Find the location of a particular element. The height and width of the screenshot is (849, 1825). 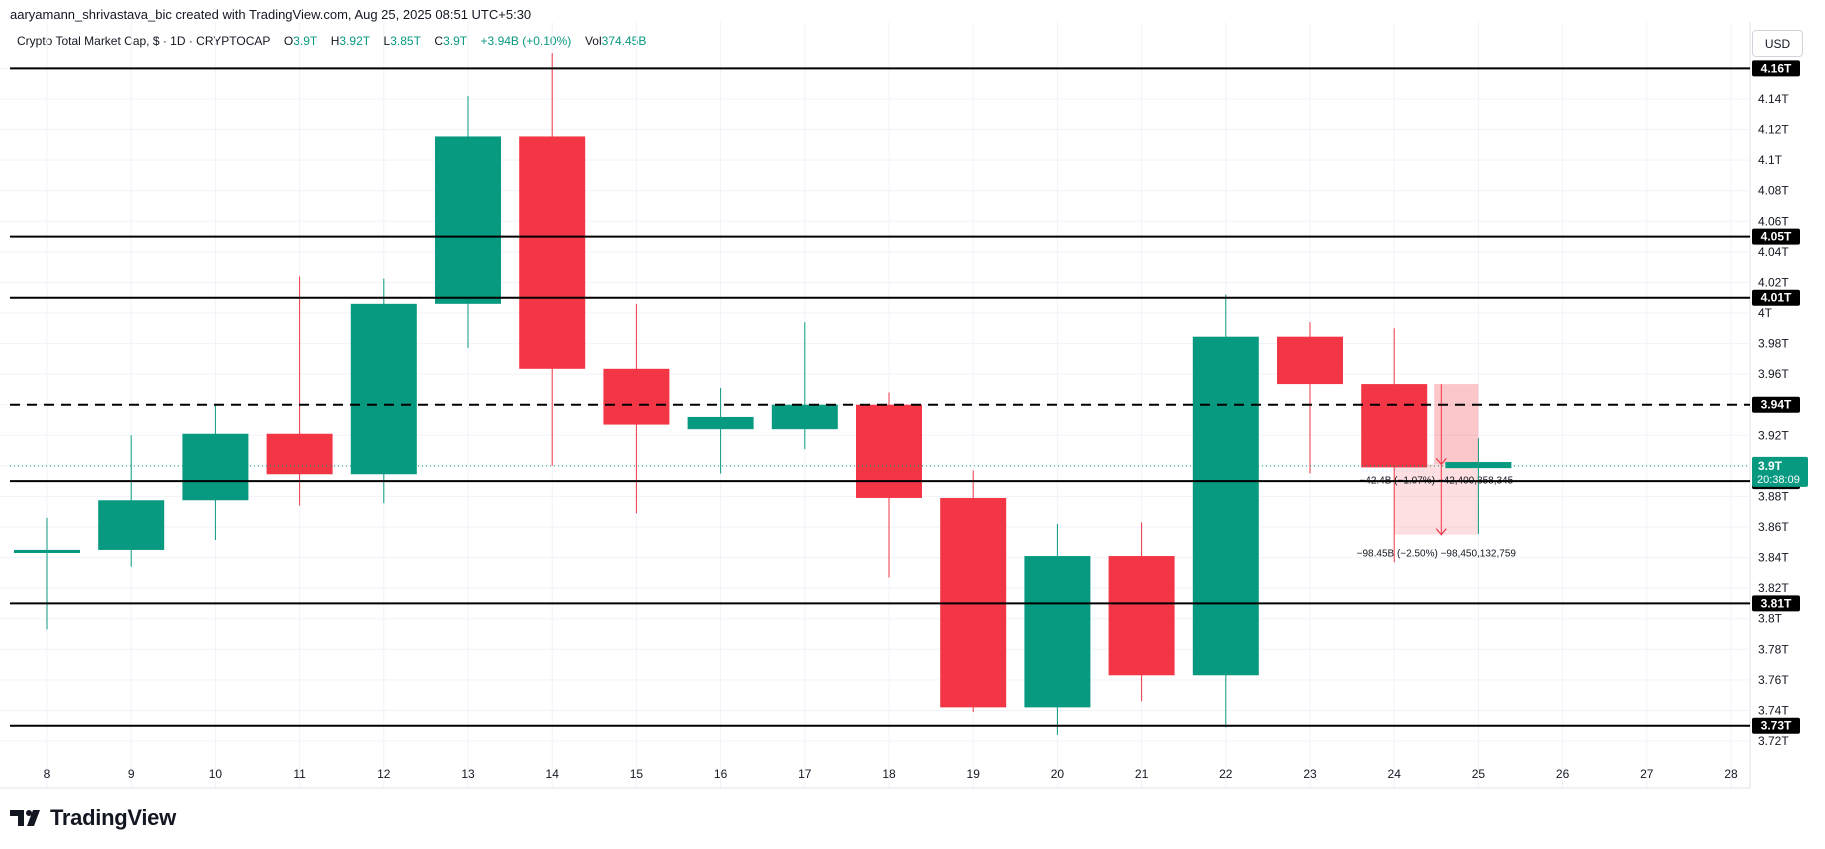

price-tick-label: 3.76T is located at coordinates (1773, 680).